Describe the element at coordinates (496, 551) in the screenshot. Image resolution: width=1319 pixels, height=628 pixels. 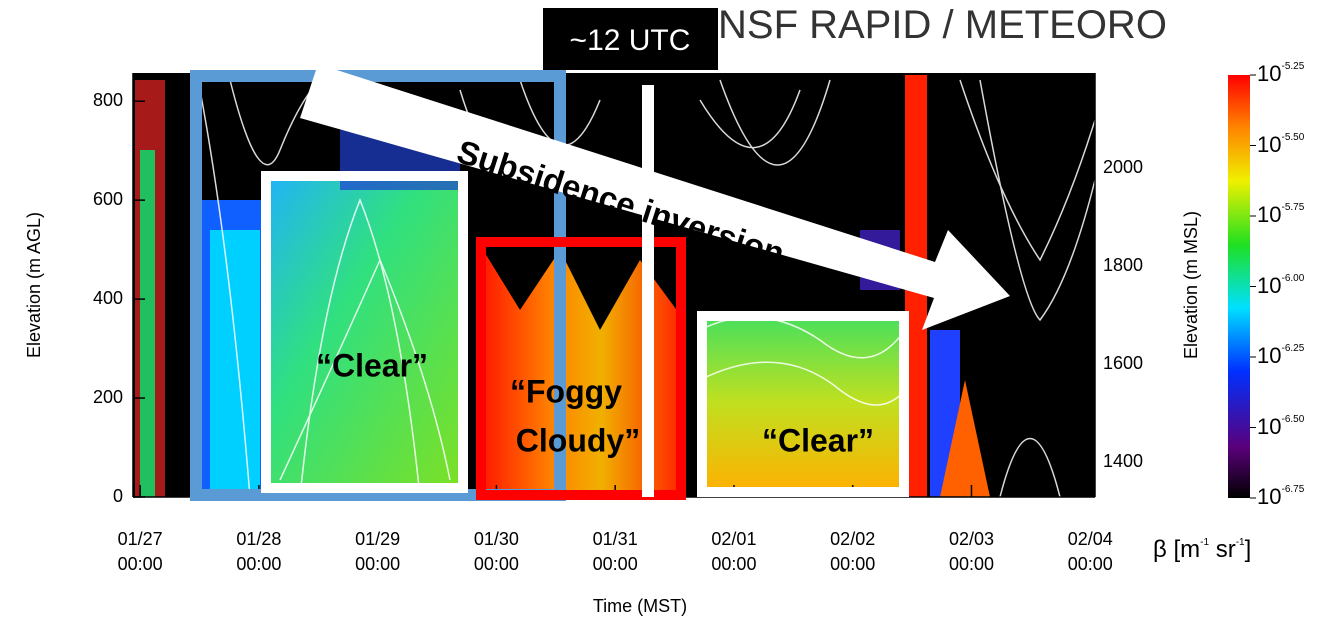
I see `x-tick-label: 01/30 00:00` at that location.